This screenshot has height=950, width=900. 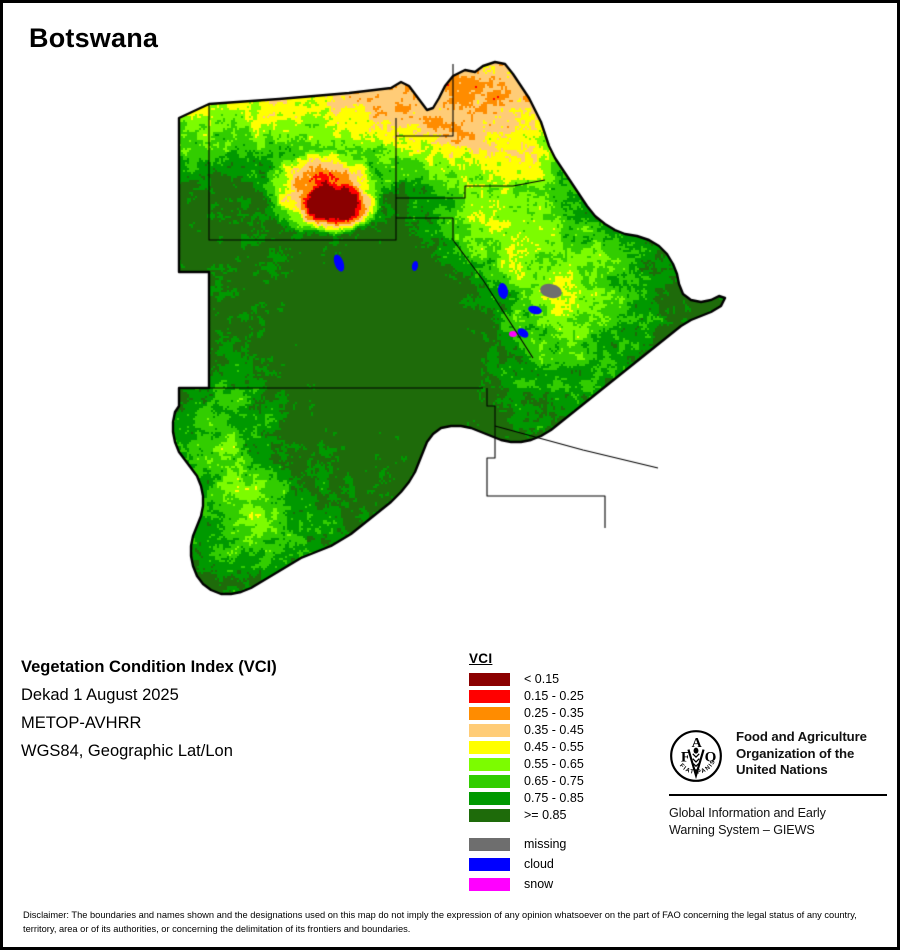 I want to click on legend-mask-row: snow, so click(x=526, y=884).